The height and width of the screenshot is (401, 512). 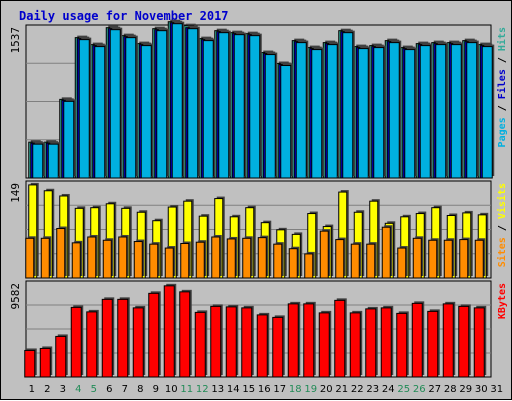 I want to click on x-tick-label-day-3: 3, so click(x=63, y=389).